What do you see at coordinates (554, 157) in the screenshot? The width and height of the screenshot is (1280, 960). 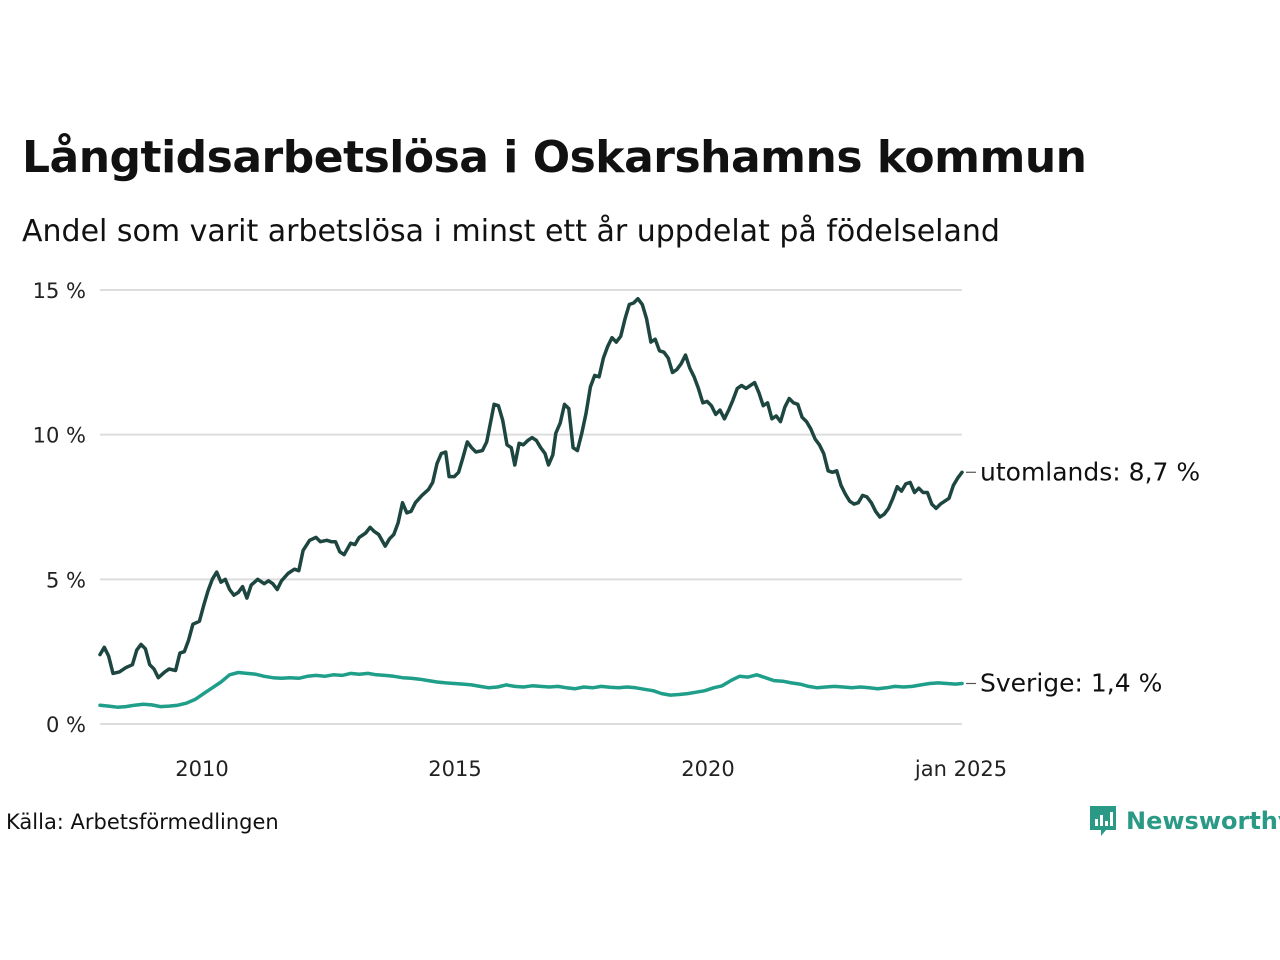 I see `chart-title: Långtidsarbetslösa i Oskarshamns kommun` at bounding box center [554, 157].